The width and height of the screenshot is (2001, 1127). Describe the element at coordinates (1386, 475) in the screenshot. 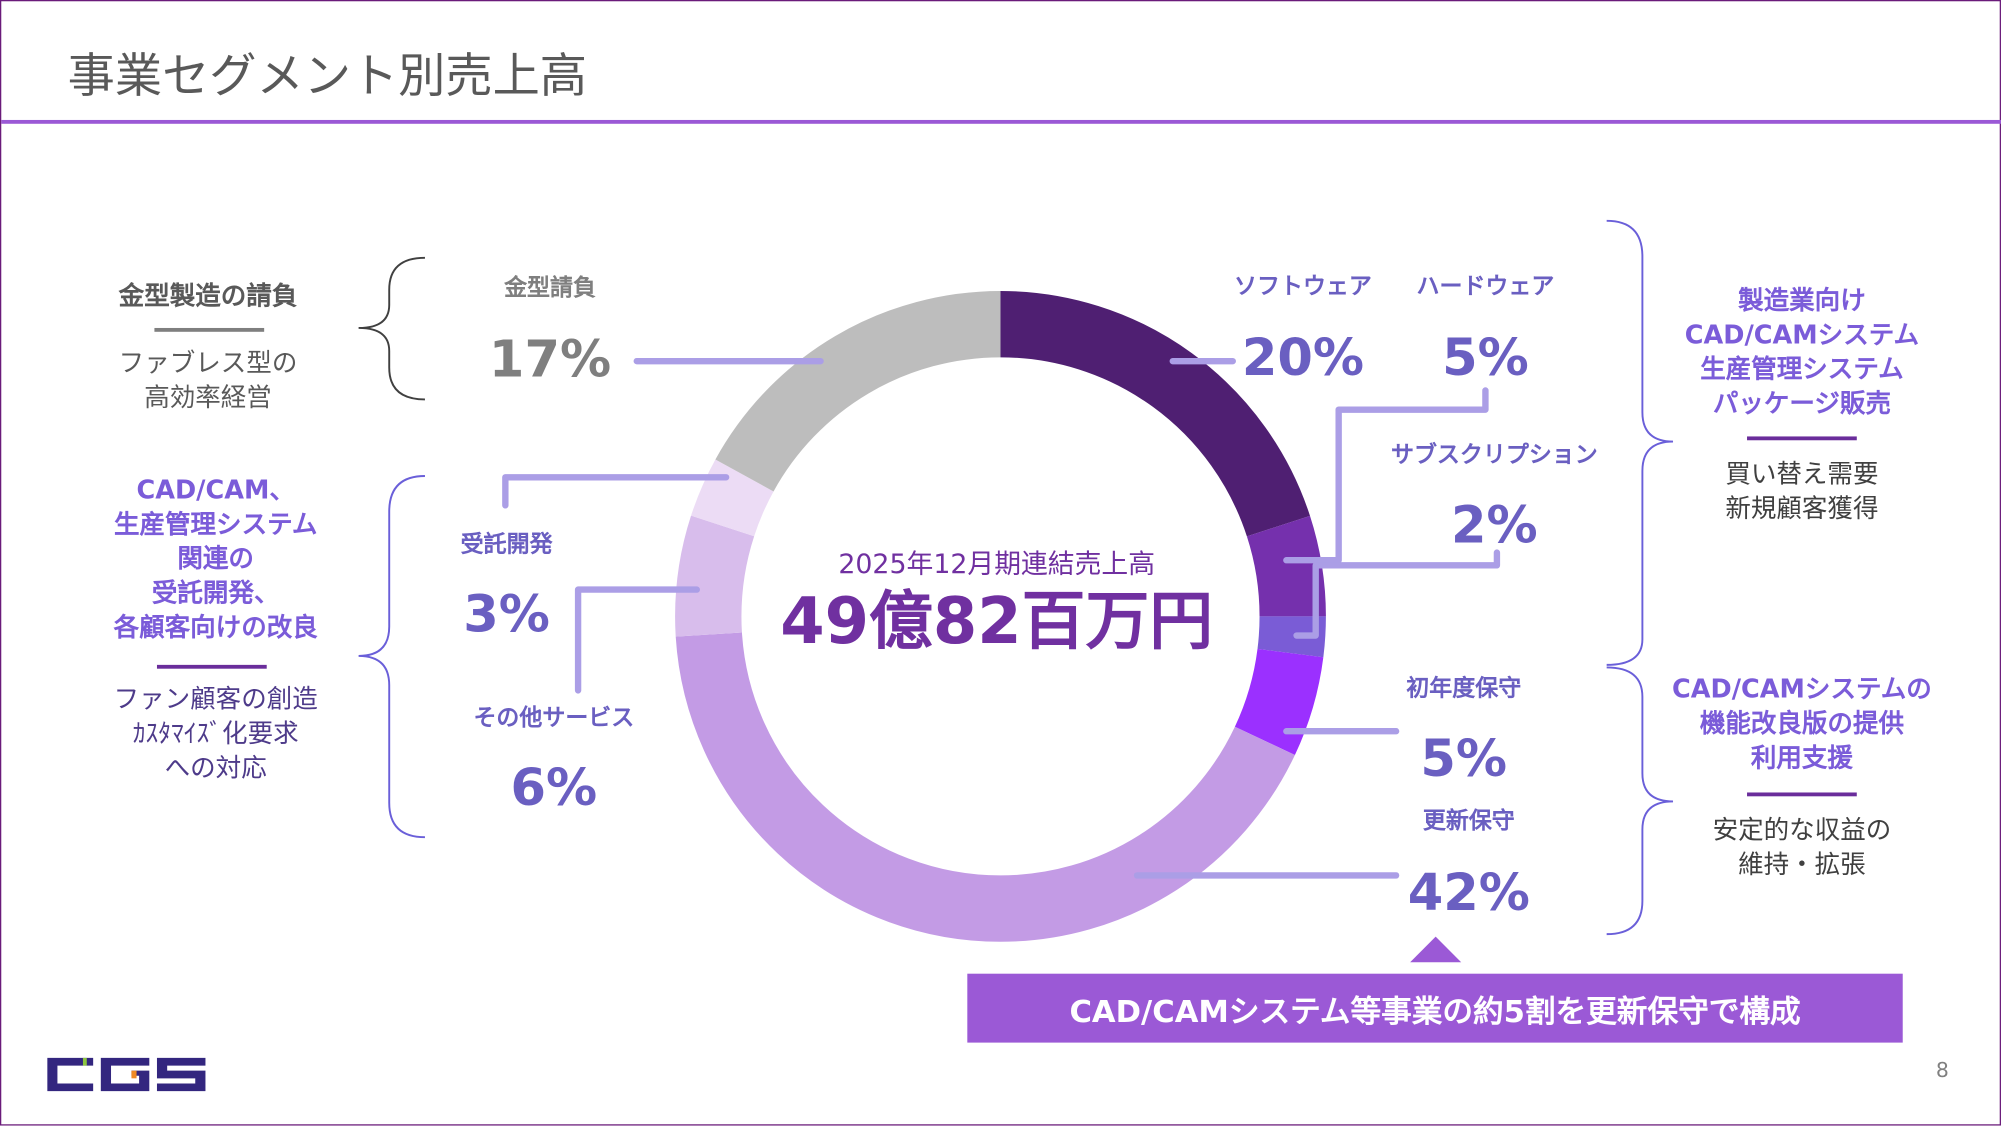

I see `leader-line-hardware` at that location.